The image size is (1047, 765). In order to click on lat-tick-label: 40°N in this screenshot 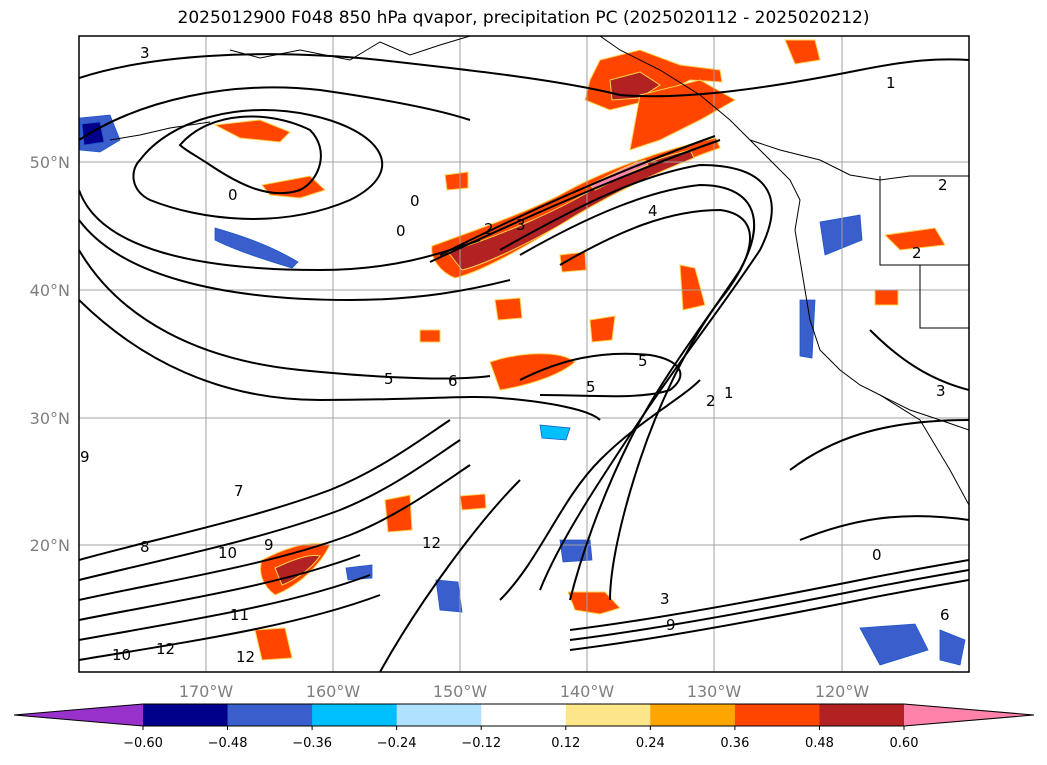, I will do `click(50, 290)`.